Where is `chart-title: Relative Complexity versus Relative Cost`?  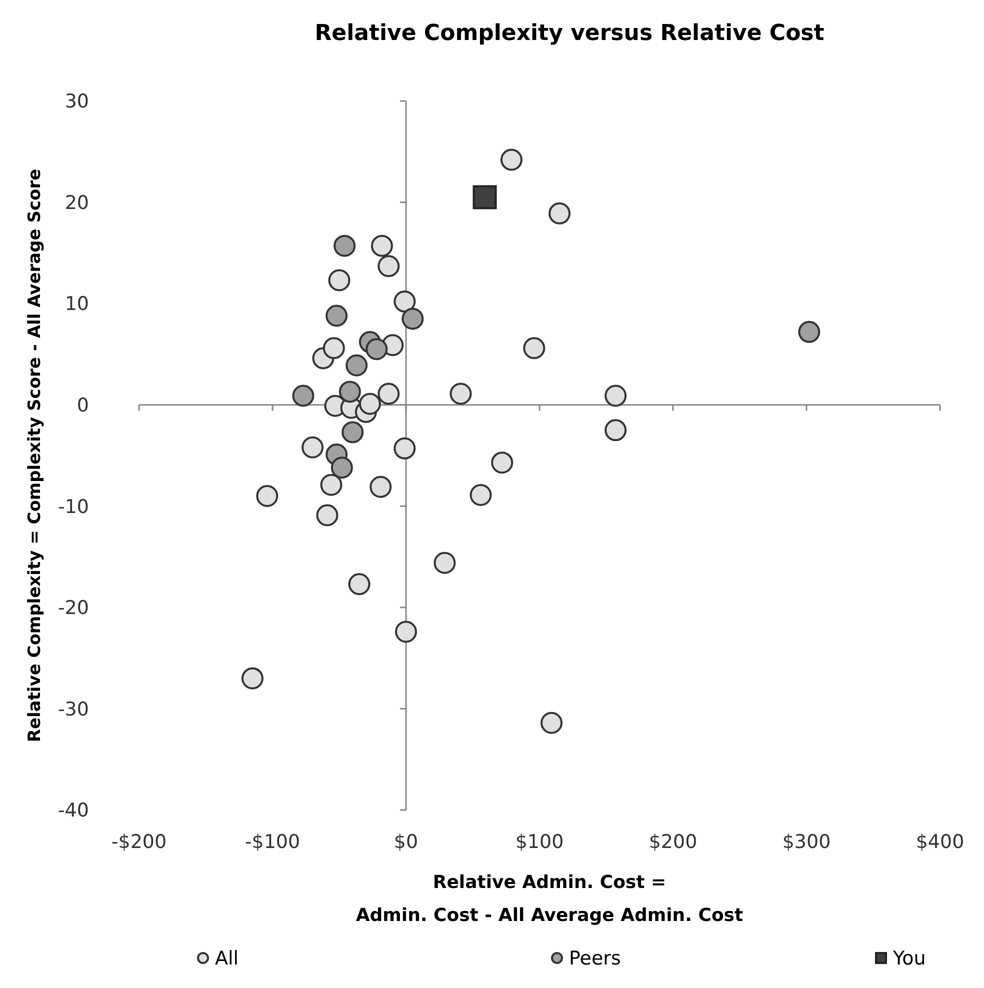 chart-title: Relative Complexity versus Relative Cost is located at coordinates (569, 33).